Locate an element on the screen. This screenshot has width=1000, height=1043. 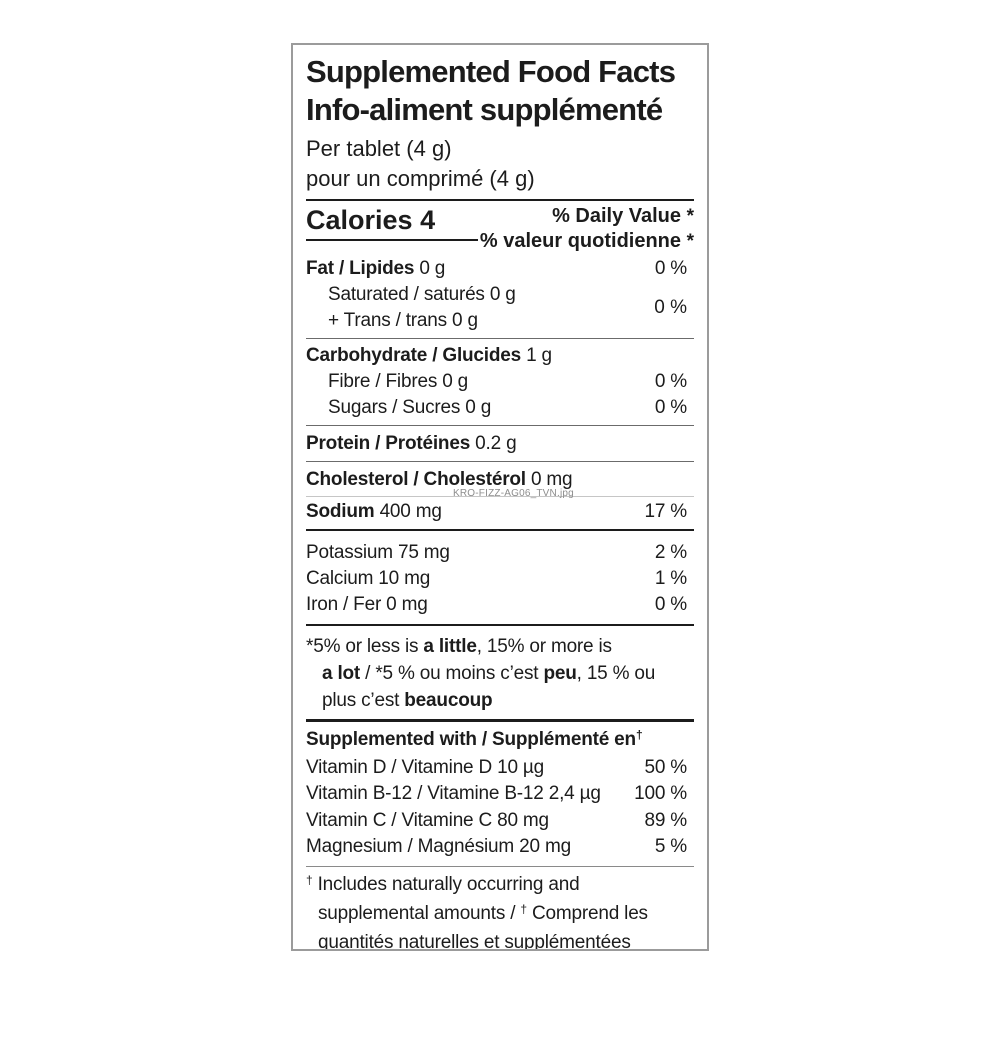
calories-label: Calories is located at coordinates (359, 220).